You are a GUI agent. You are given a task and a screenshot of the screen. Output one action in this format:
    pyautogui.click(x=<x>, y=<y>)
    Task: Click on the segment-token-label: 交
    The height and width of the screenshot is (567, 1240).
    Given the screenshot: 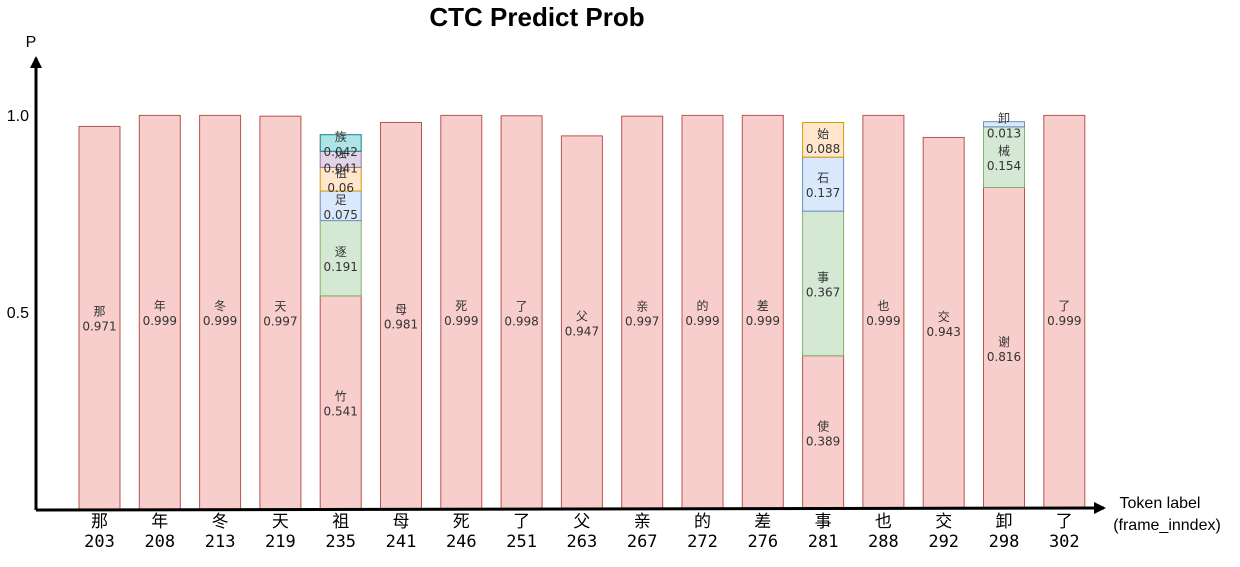 What is the action you would take?
    pyautogui.click(x=944, y=316)
    